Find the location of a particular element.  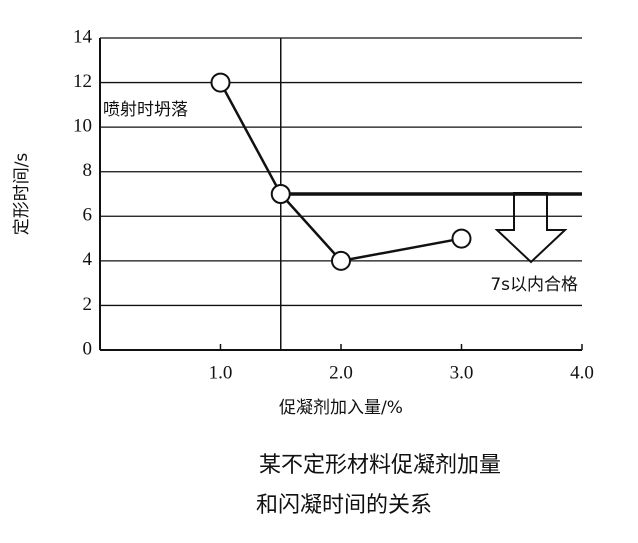

y-tick-label: 8 is located at coordinates (88, 170).